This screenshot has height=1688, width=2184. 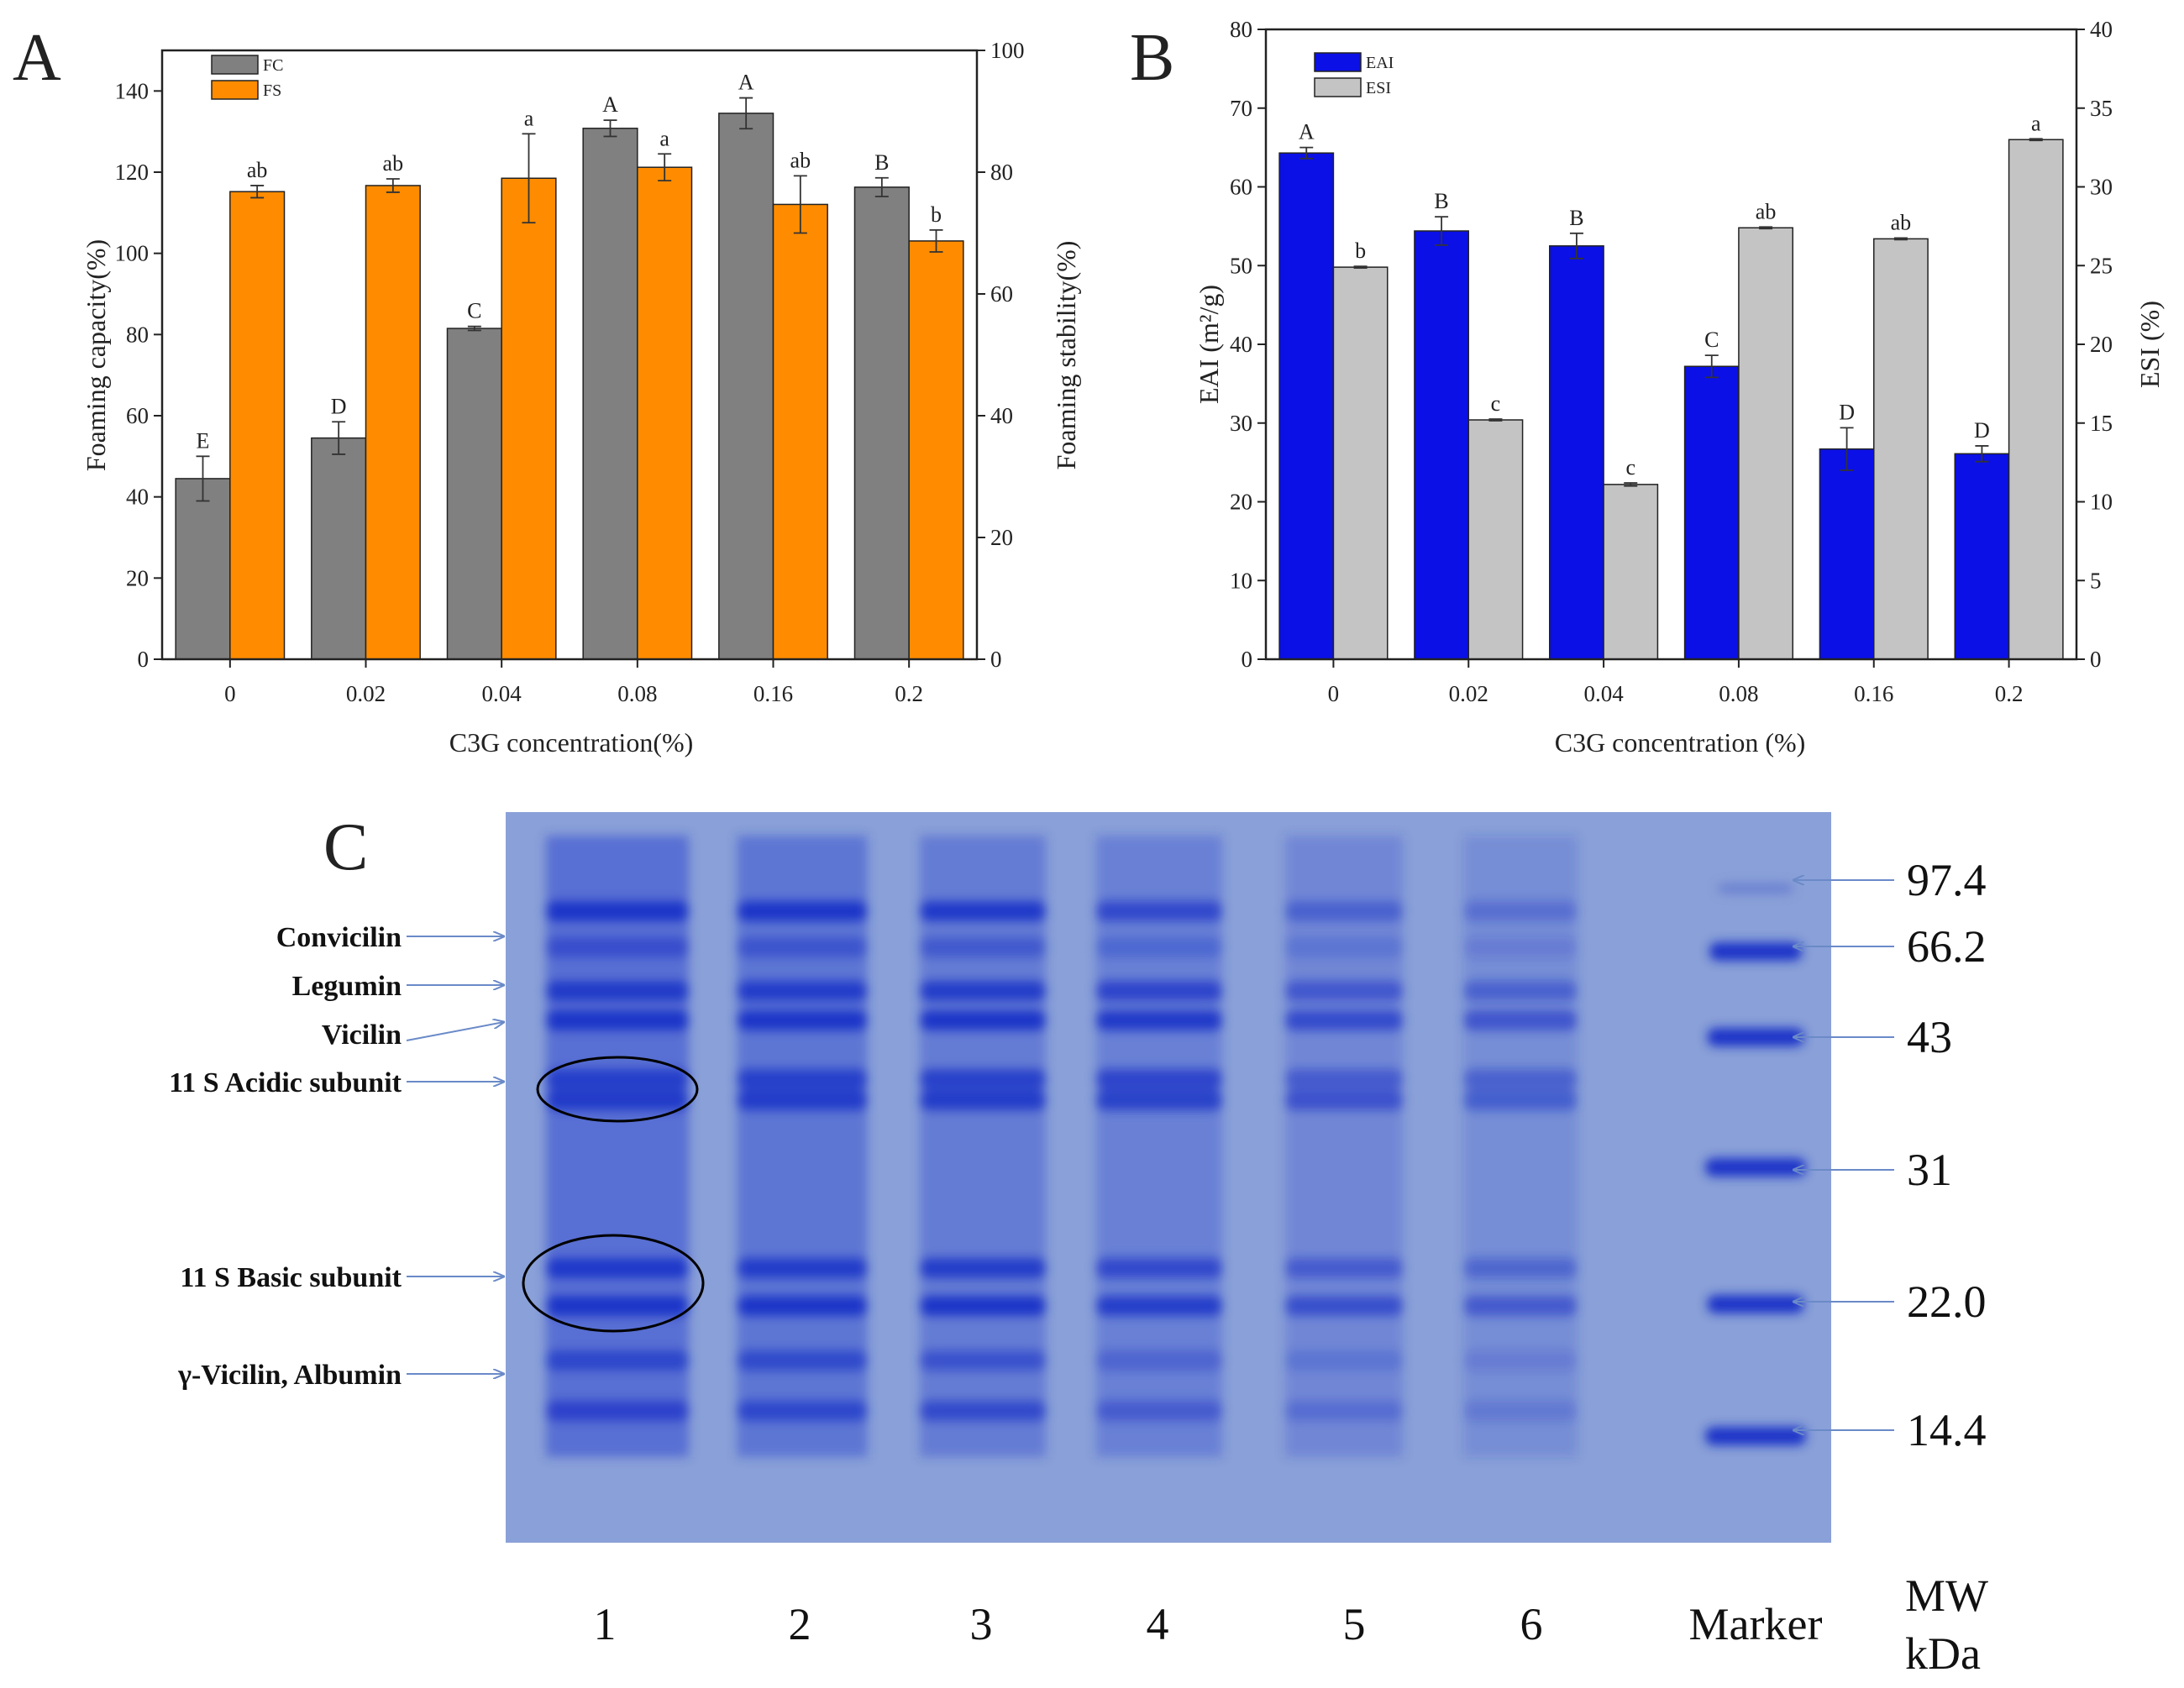 I want to click on legend-esi-swatch, so click(x=1338, y=87).